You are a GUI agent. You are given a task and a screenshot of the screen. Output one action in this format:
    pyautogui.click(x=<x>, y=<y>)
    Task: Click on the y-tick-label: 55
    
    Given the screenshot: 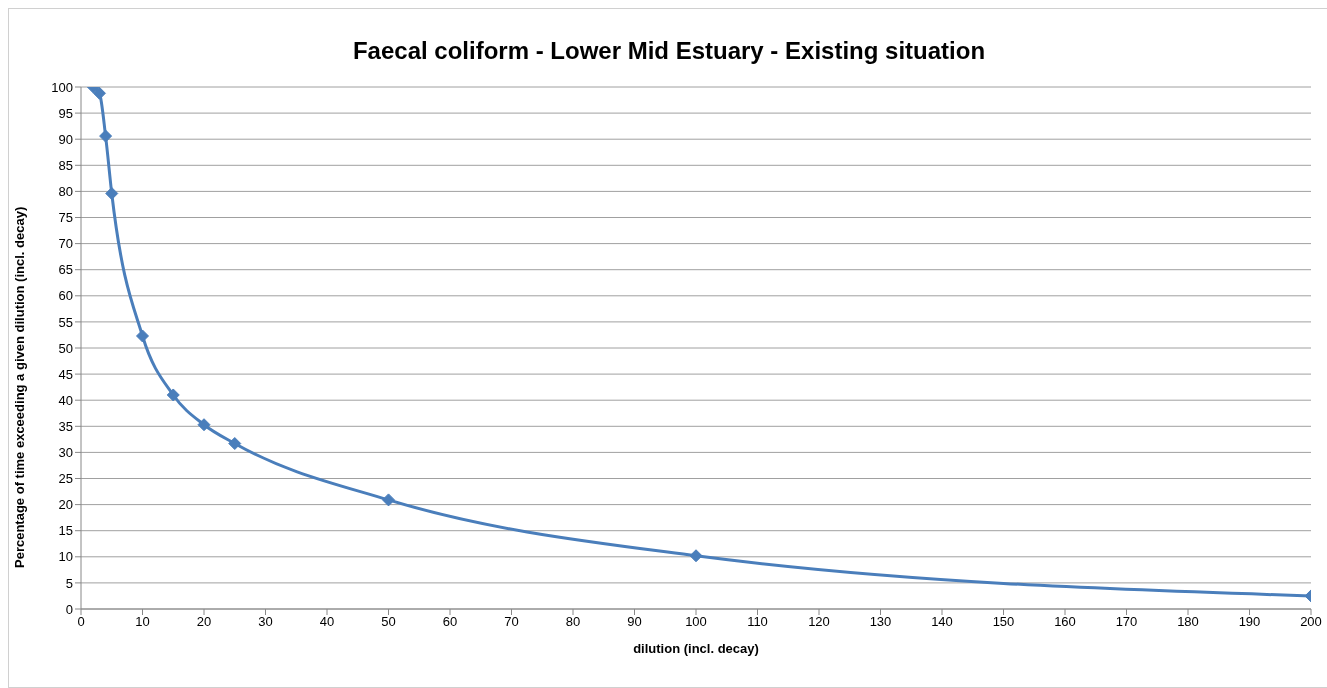 What is the action you would take?
    pyautogui.click(x=65, y=322)
    